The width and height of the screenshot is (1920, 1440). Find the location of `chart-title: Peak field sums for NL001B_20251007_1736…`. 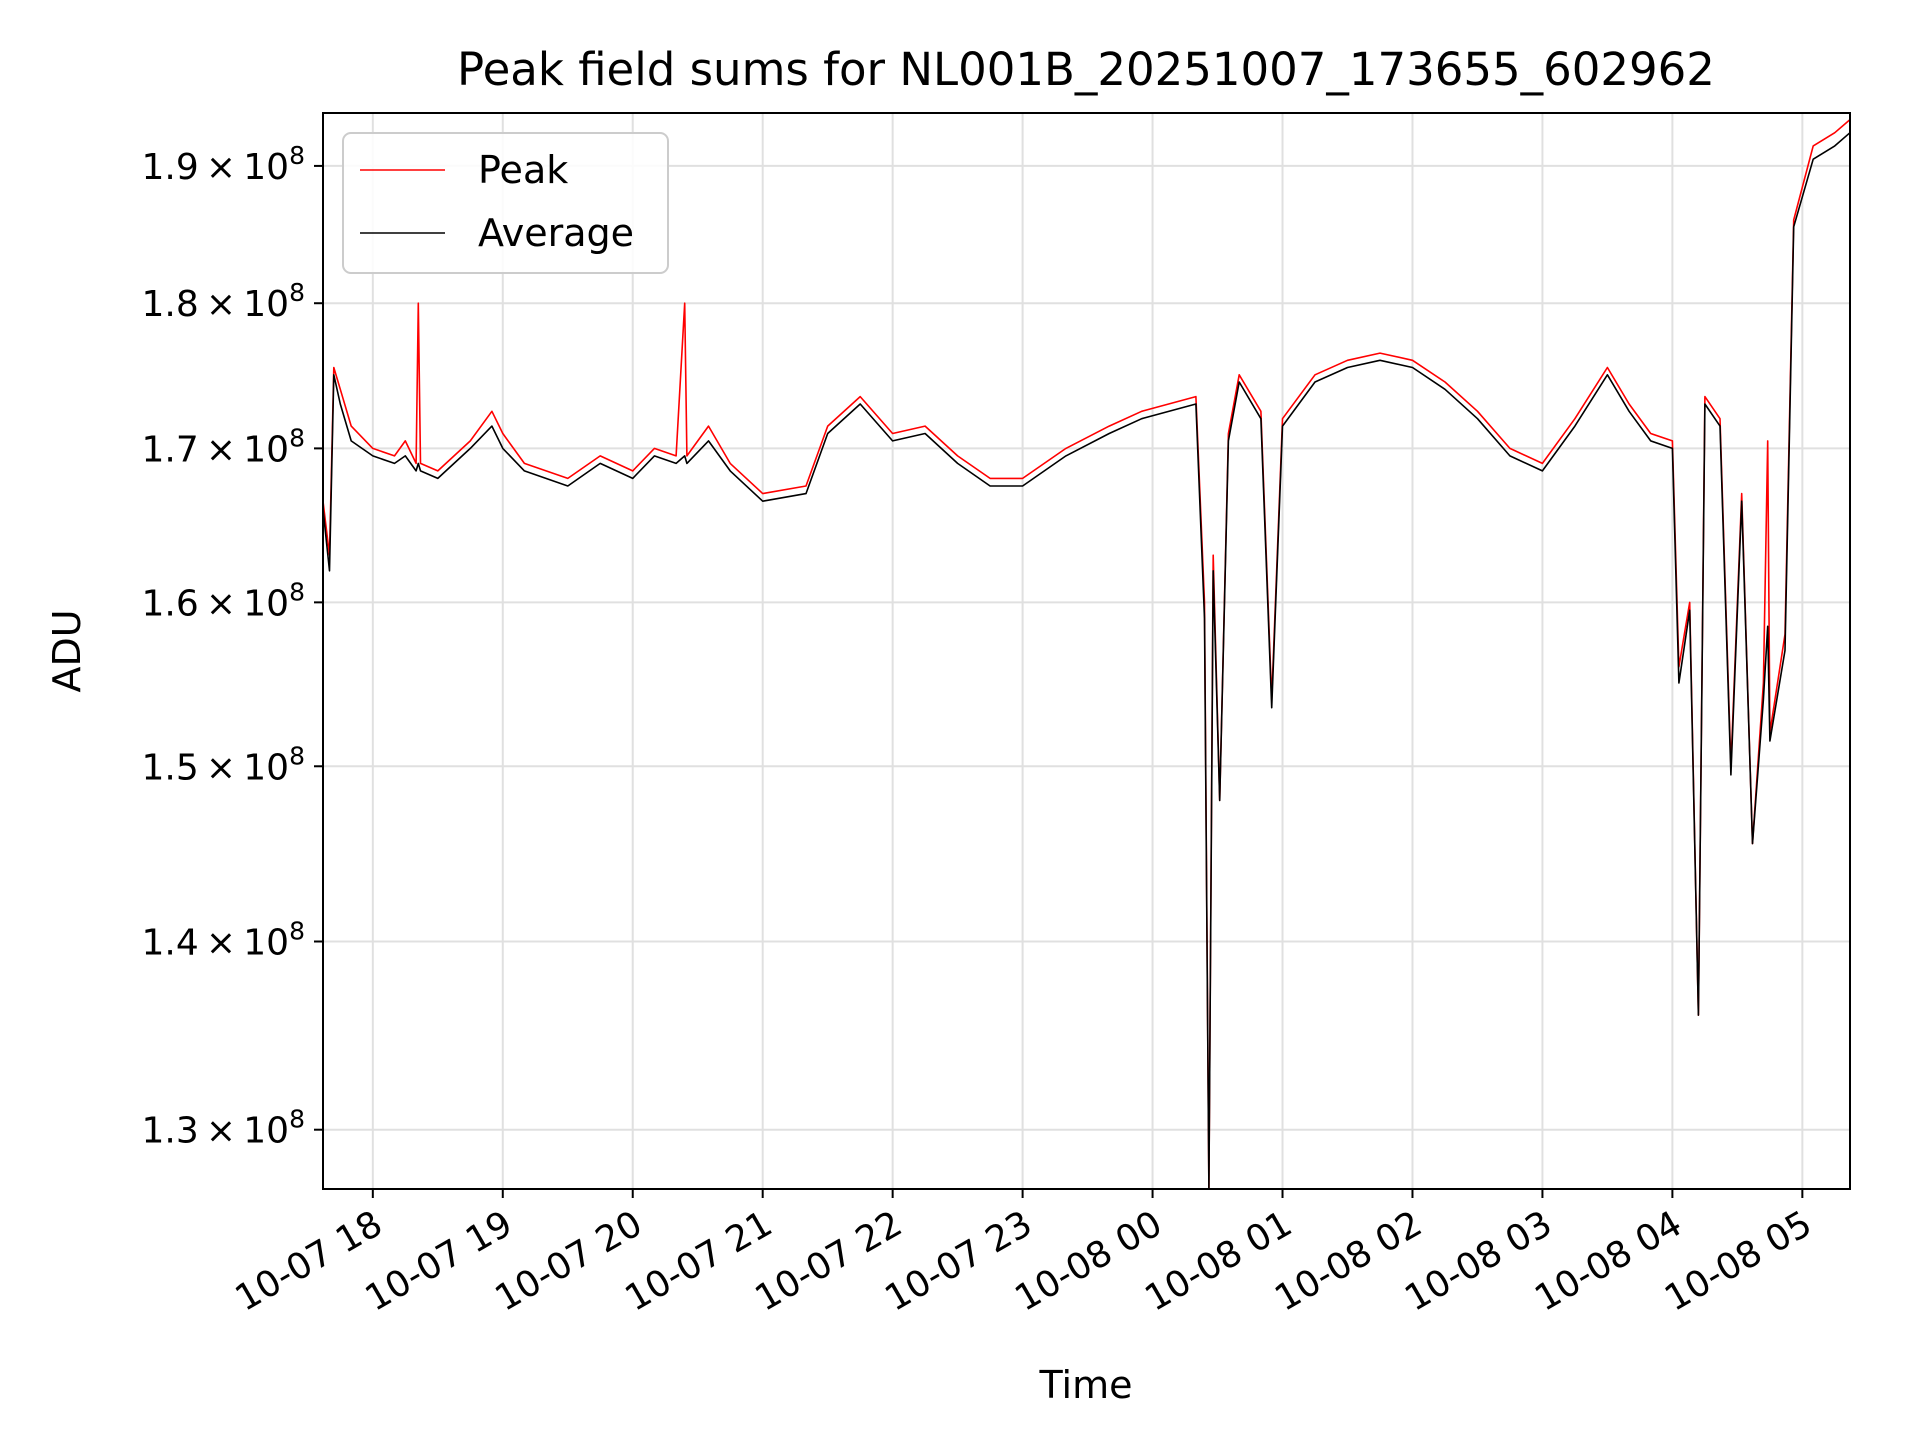

chart-title: Peak field sums for NL001B_20251007_1736… is located at coordinates (1086, 69).